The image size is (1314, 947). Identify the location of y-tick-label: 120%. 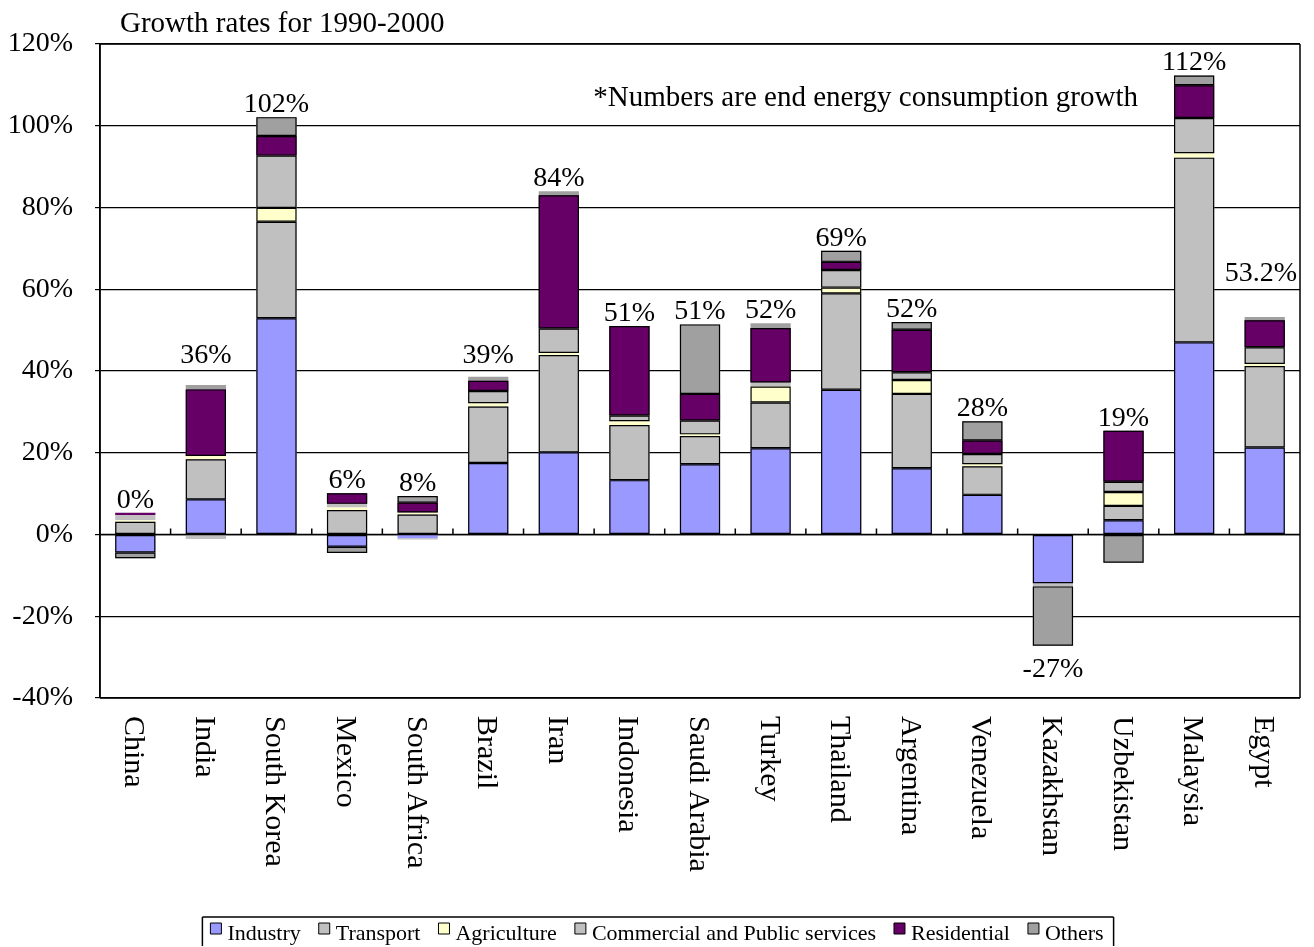
(40, 42).